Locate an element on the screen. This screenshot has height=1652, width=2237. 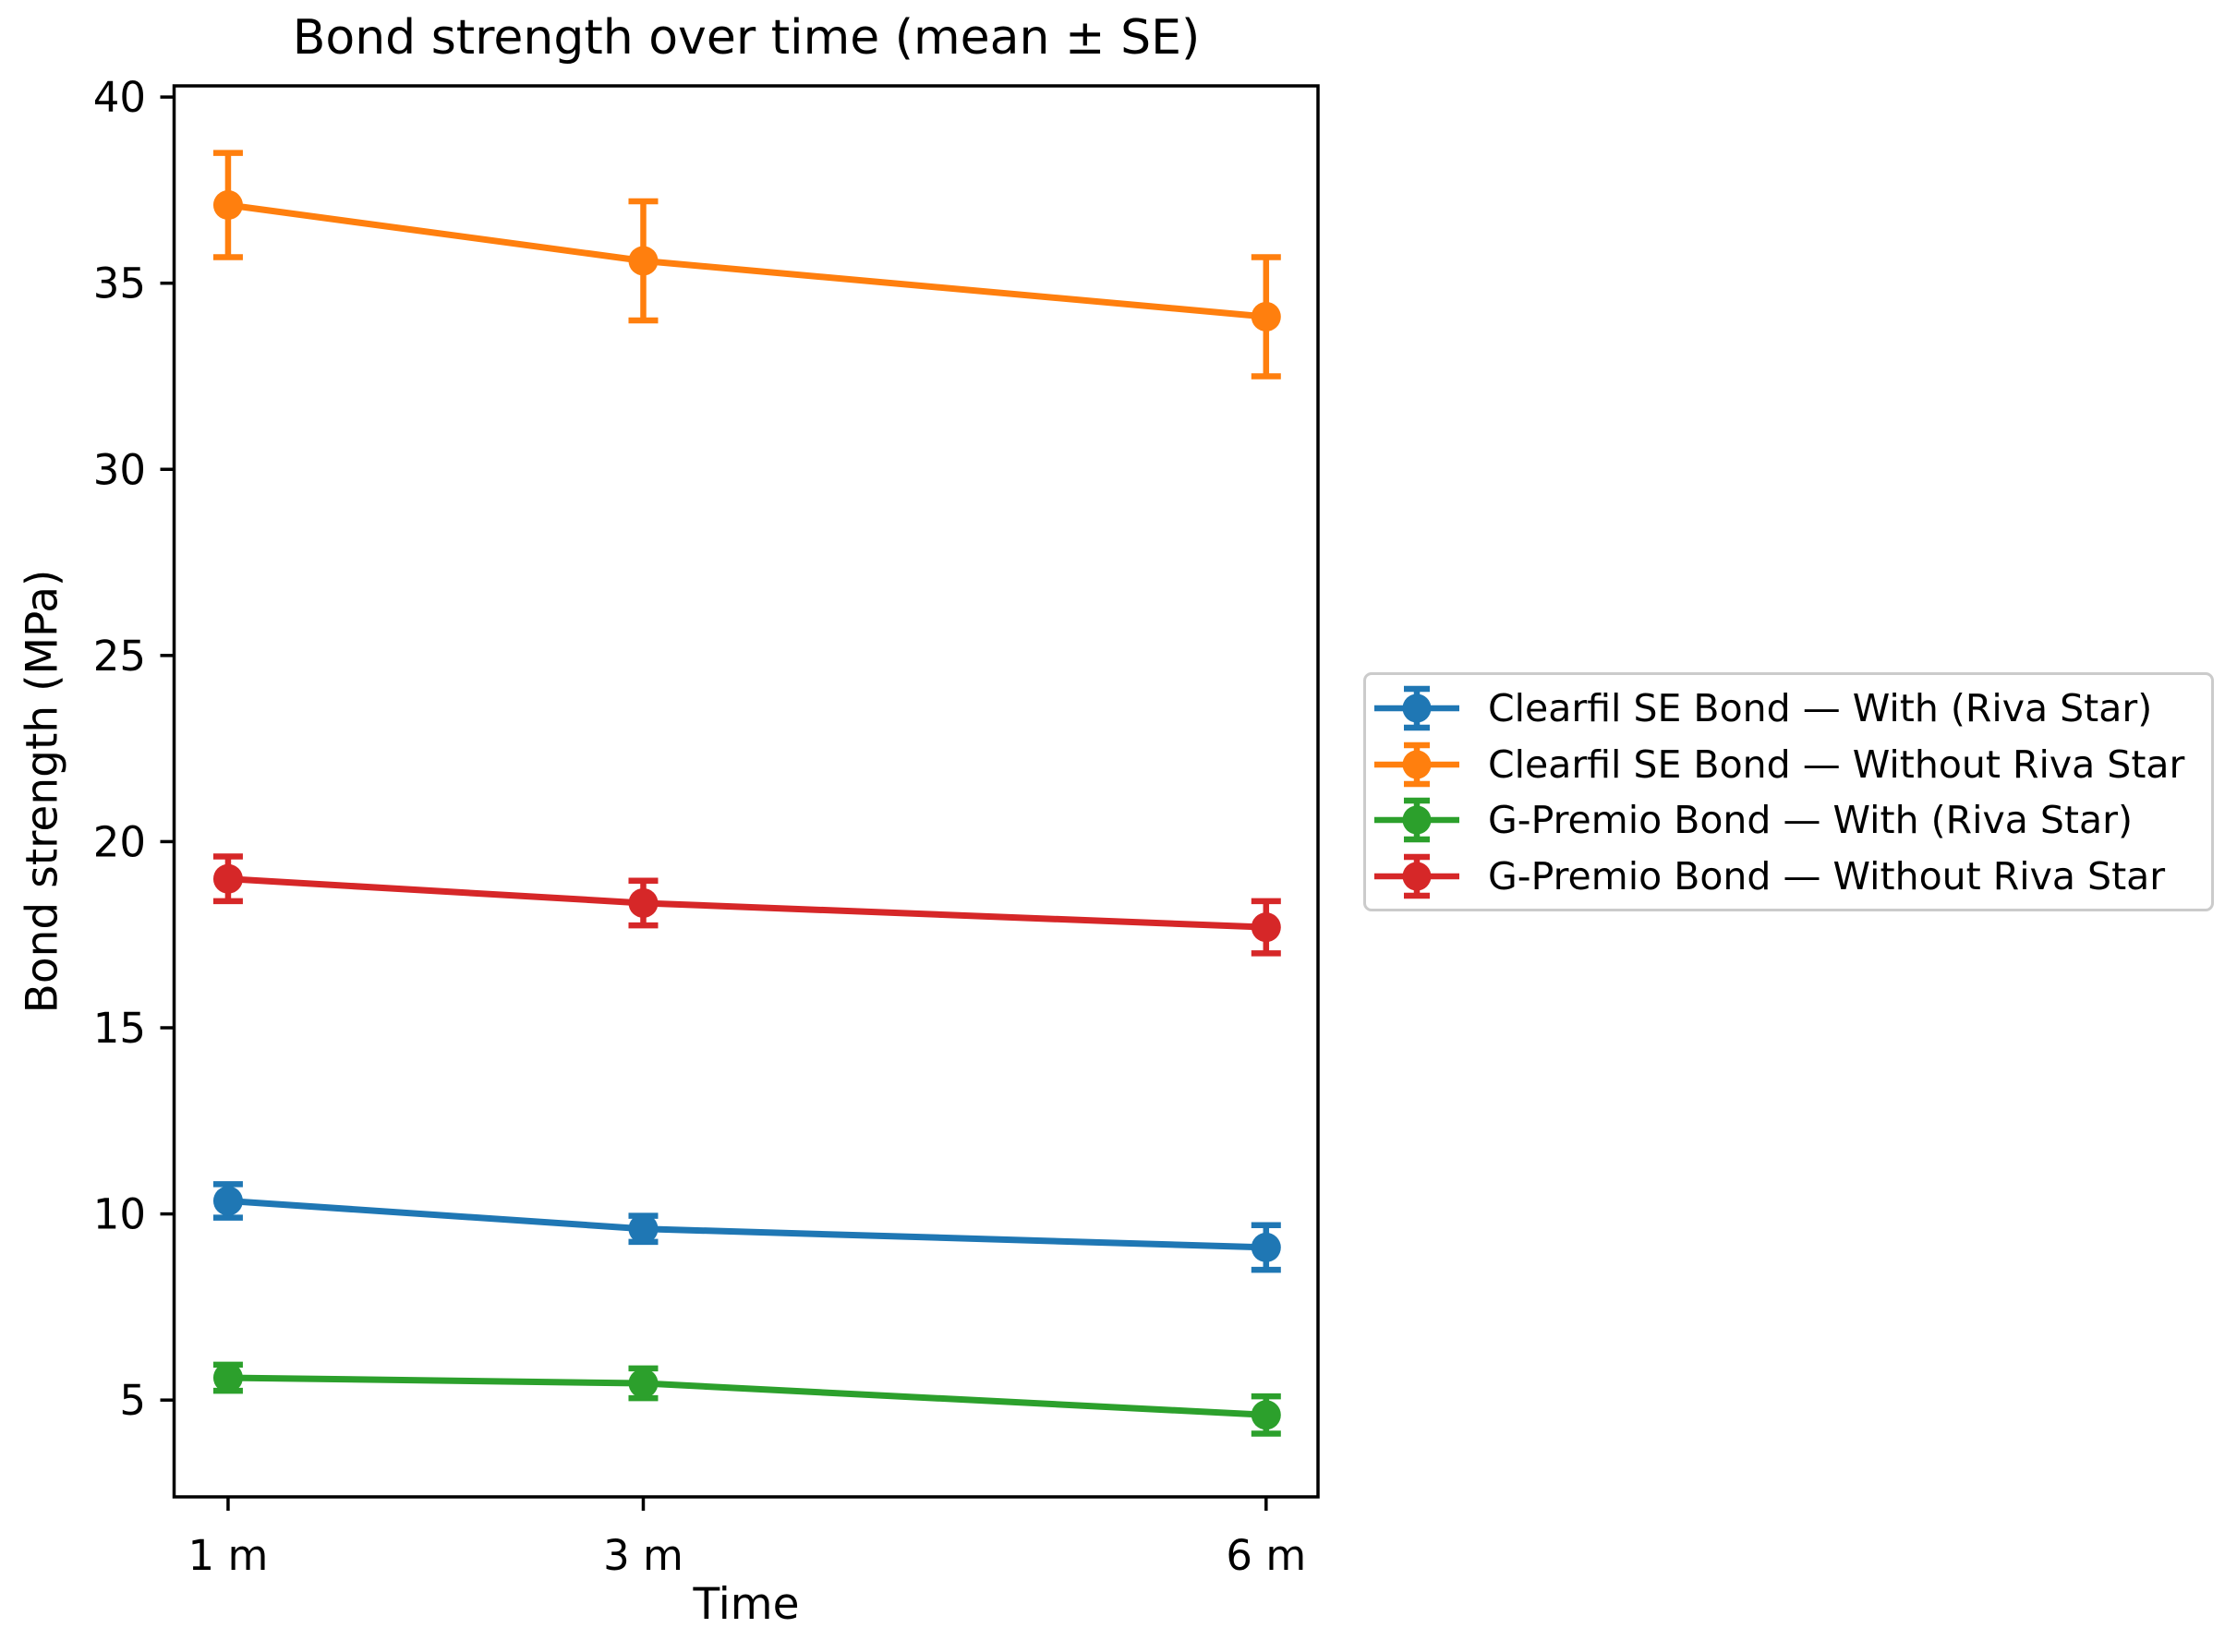
legend-label: Clearfil SE Bond — With (Riva Star) is located at coordinates (1820, 708).